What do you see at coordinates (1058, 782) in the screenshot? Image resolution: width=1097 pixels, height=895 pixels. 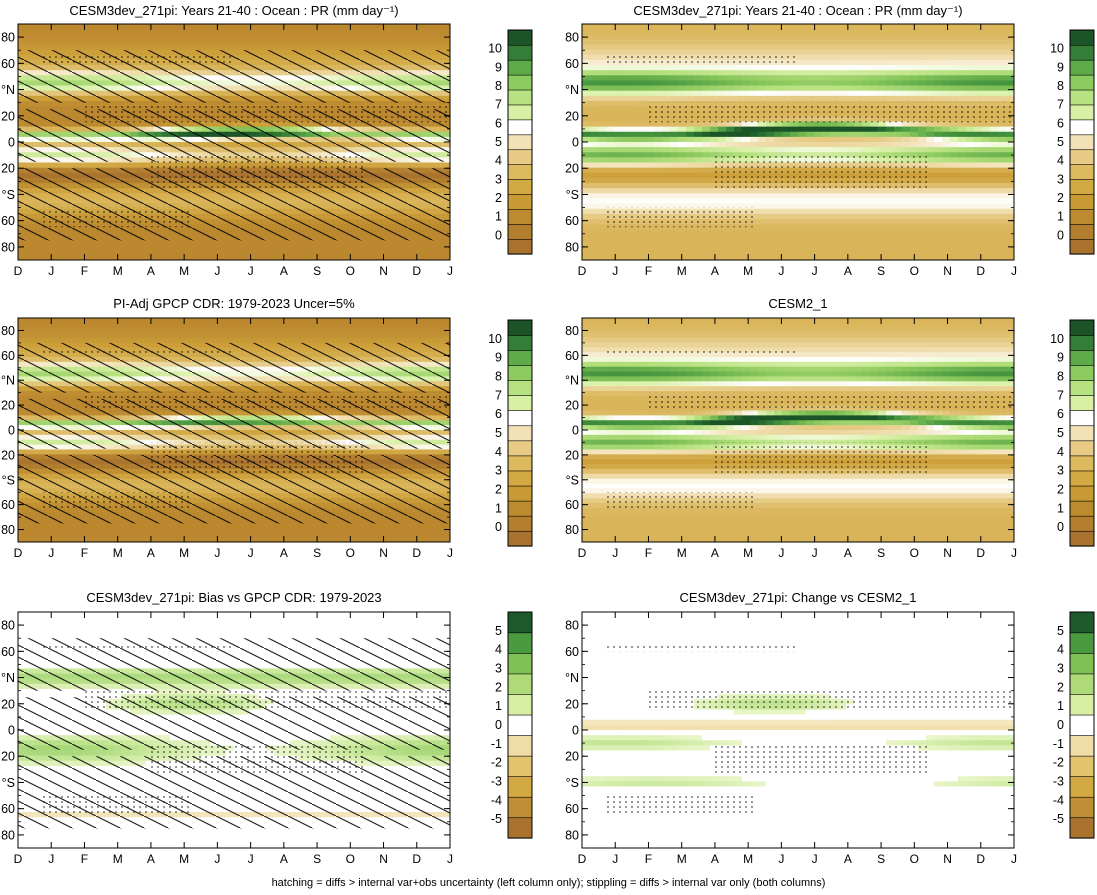 I see `colorbar-label: -3` at bounding box center [1058, 782].